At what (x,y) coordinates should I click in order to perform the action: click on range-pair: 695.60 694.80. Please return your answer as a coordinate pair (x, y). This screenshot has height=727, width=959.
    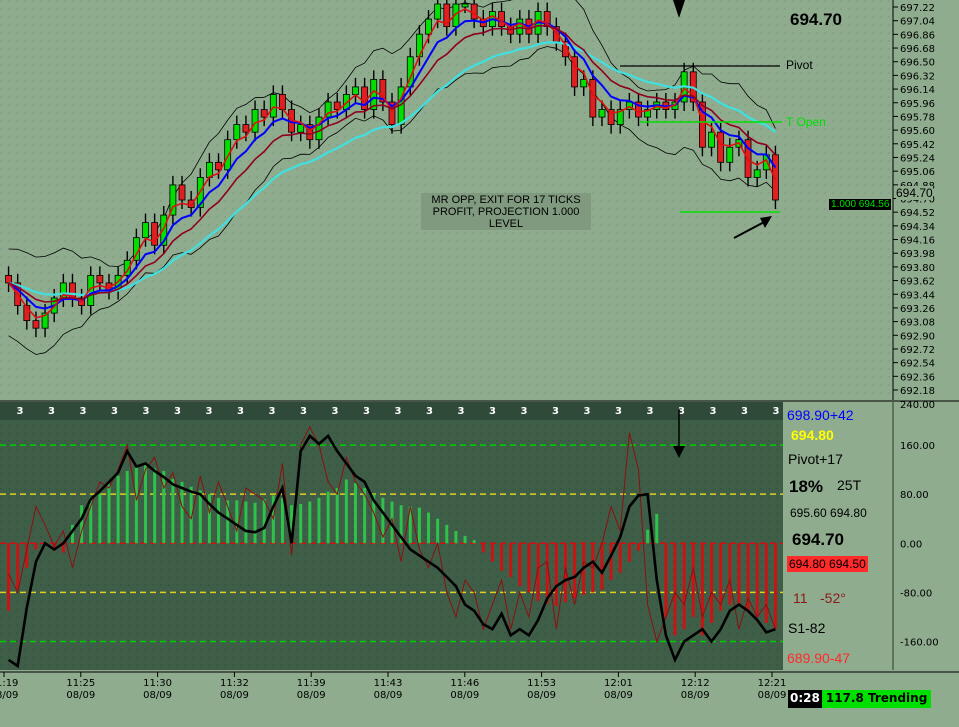
    Looking at the image, I should click on (828, 513).